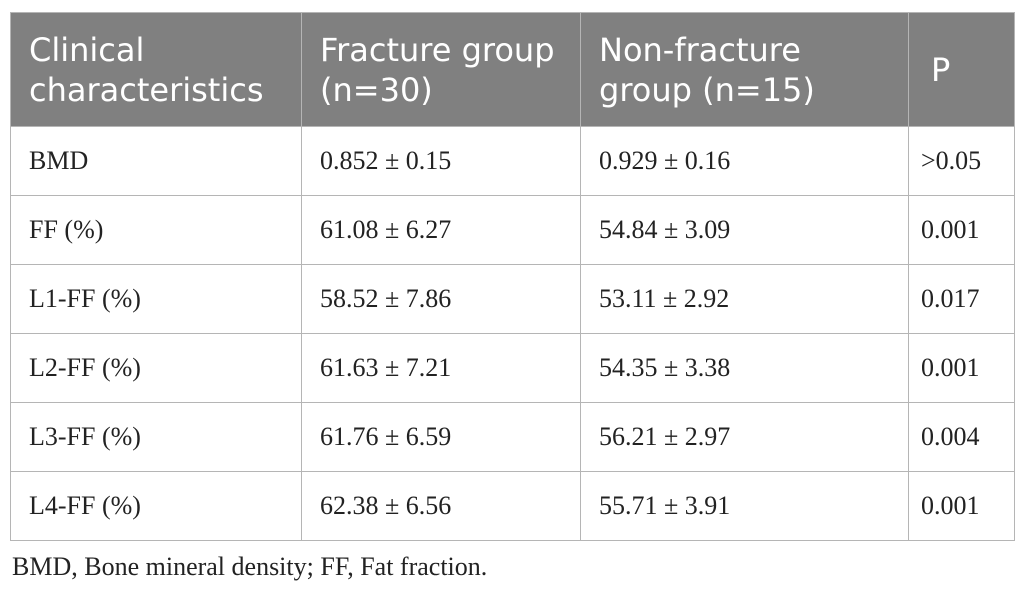  What do you see at coordinates (744, 161) in the screenshot?
I see `cell-non-fracture: 0.929 ± 0.16` at bounding box center [744, 161].